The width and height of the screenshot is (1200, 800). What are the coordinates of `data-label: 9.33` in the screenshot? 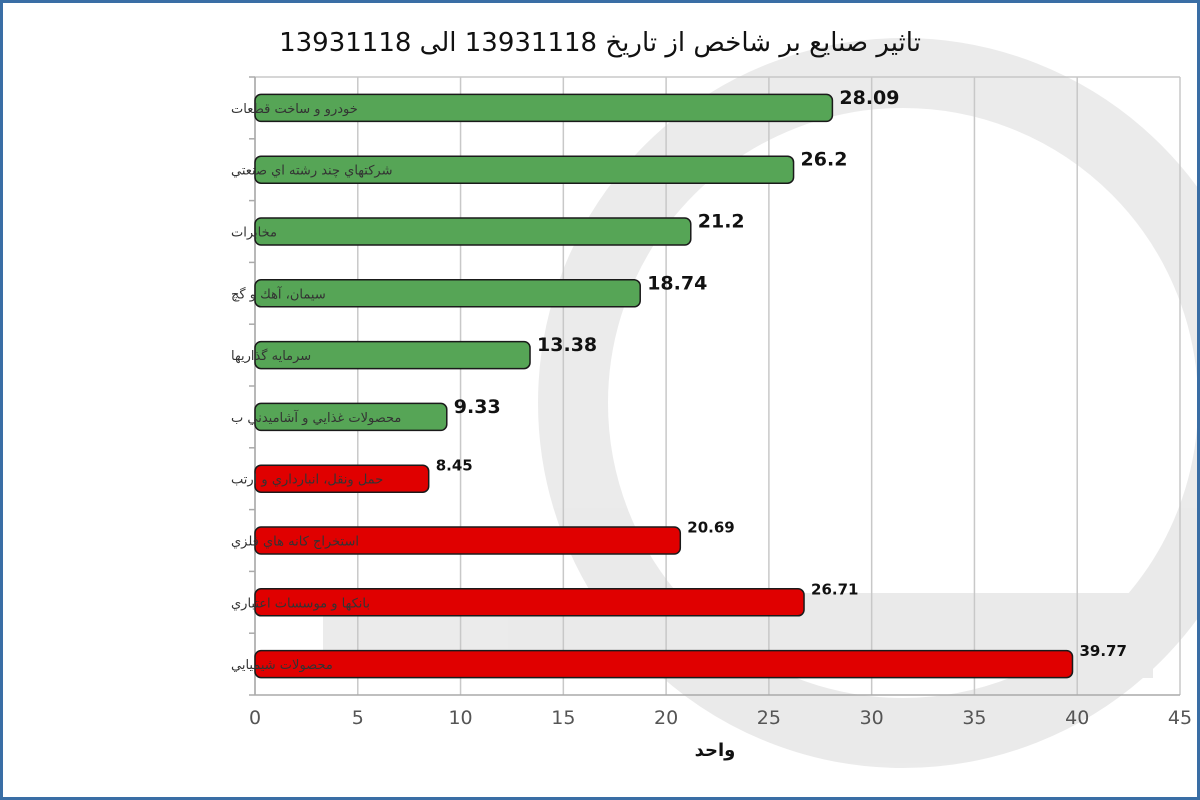 It's located at (477, 407).